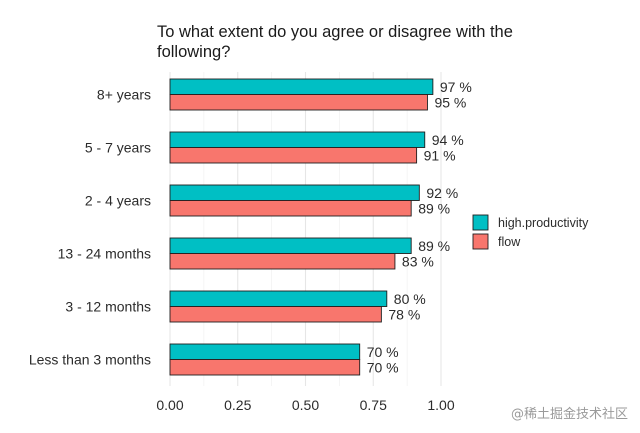 The width and height of the screenshot is (640, 433). I want to click on data-label: 78 %, so click(404, 314).